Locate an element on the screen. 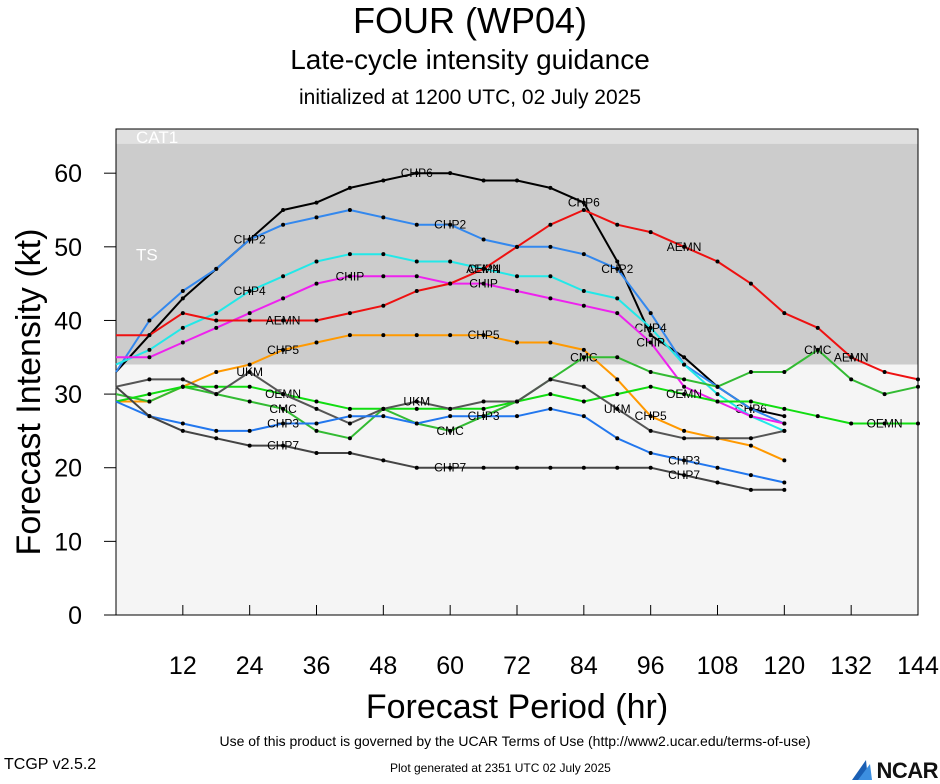  y-tick-label: 40 is located at coordinates (68, 321).